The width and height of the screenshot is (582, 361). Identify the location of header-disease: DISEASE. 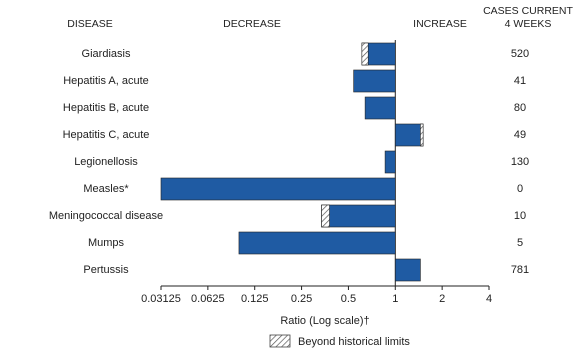
(90, 24).